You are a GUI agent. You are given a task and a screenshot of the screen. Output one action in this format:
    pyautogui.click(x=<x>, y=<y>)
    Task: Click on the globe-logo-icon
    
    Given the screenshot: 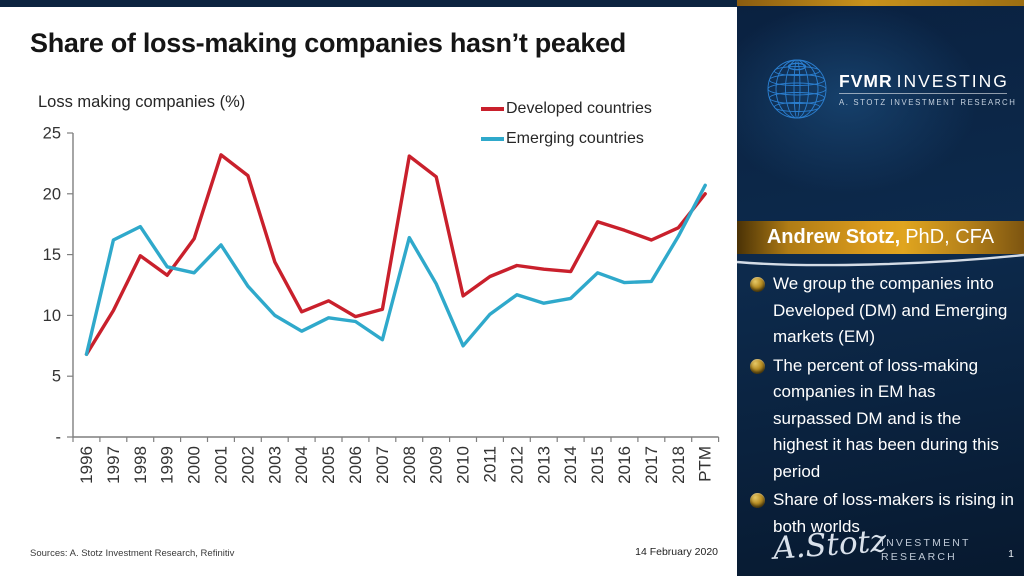 What is the action you would take?
    pyautogui.click(x=797, y=89)
    